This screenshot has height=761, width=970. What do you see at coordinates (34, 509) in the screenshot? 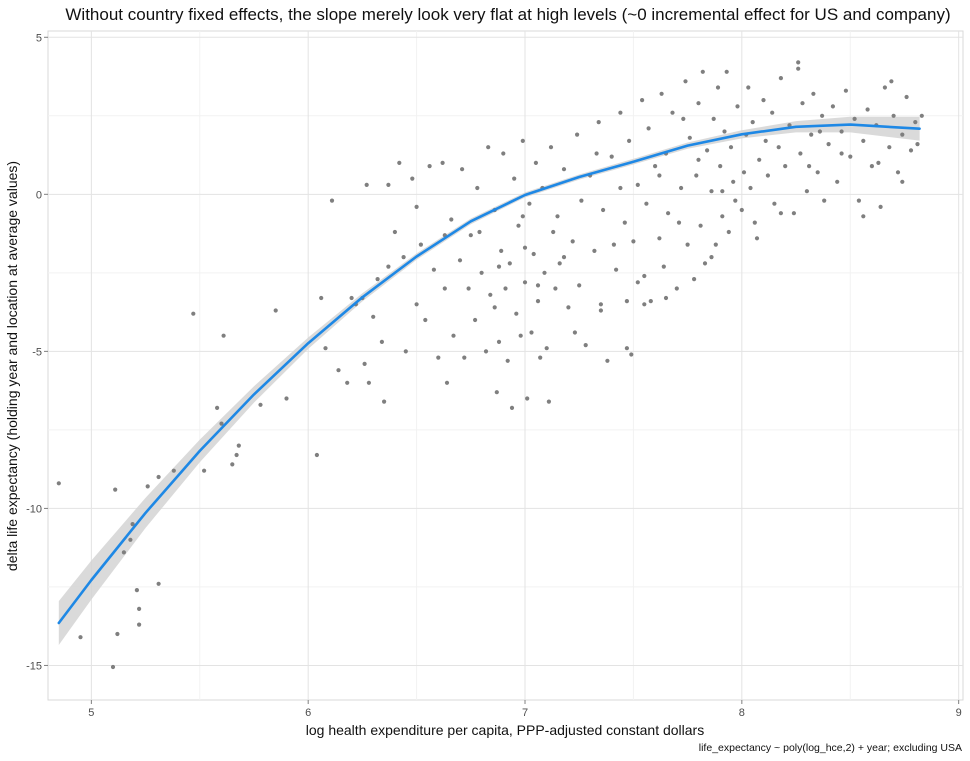
I see `y-tick-label: -10` at bounding box center [34, 509].